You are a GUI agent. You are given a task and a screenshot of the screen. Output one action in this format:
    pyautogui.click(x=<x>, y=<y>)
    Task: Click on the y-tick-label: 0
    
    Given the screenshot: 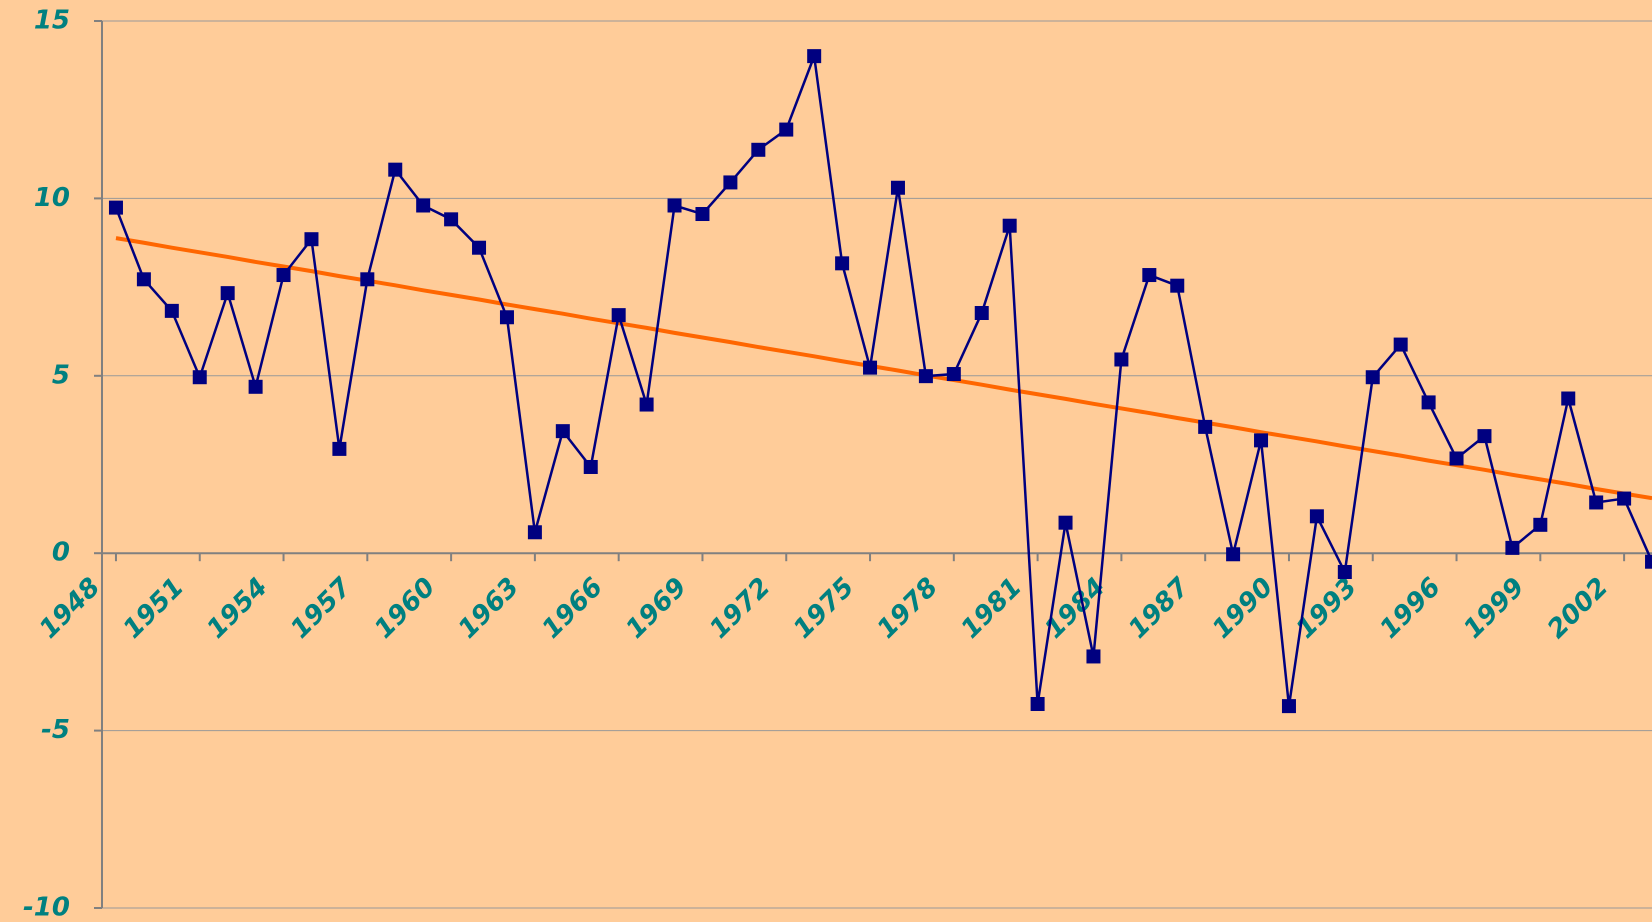 What is the action you would take?
    pyautogui.click(x=61, y=553)
    